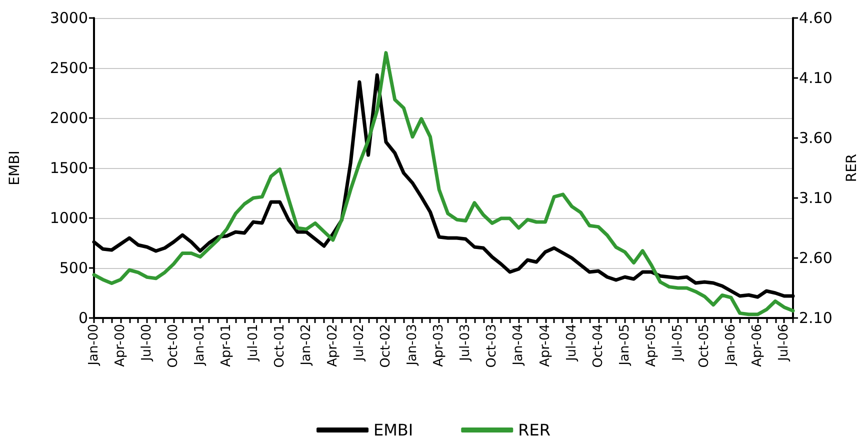 Image resolution: width=867 pixels, height=443 pixels. I want to click on y-axis-title: EMBI, so click(15, 168).